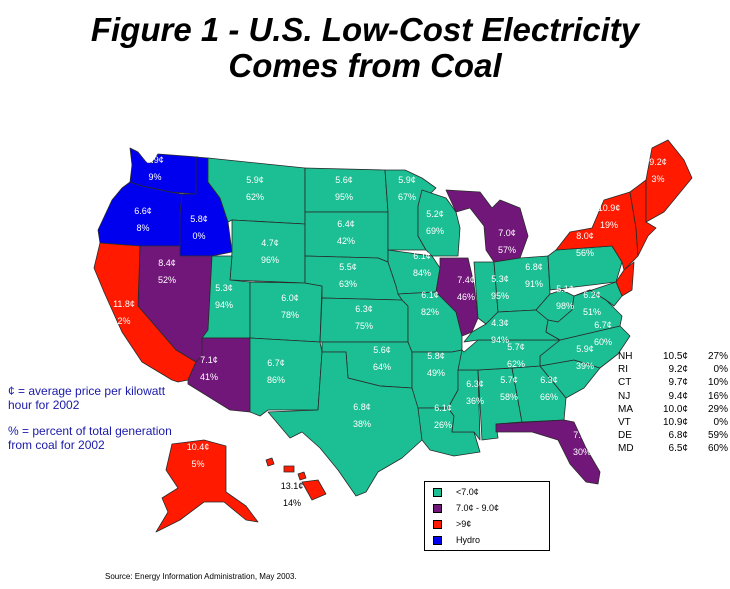 This screenshot has height=589, width=730. Describe the element at coordinates (407, 197) in the screenshot. I see `state-percent-label-mn: 67%` at that location.